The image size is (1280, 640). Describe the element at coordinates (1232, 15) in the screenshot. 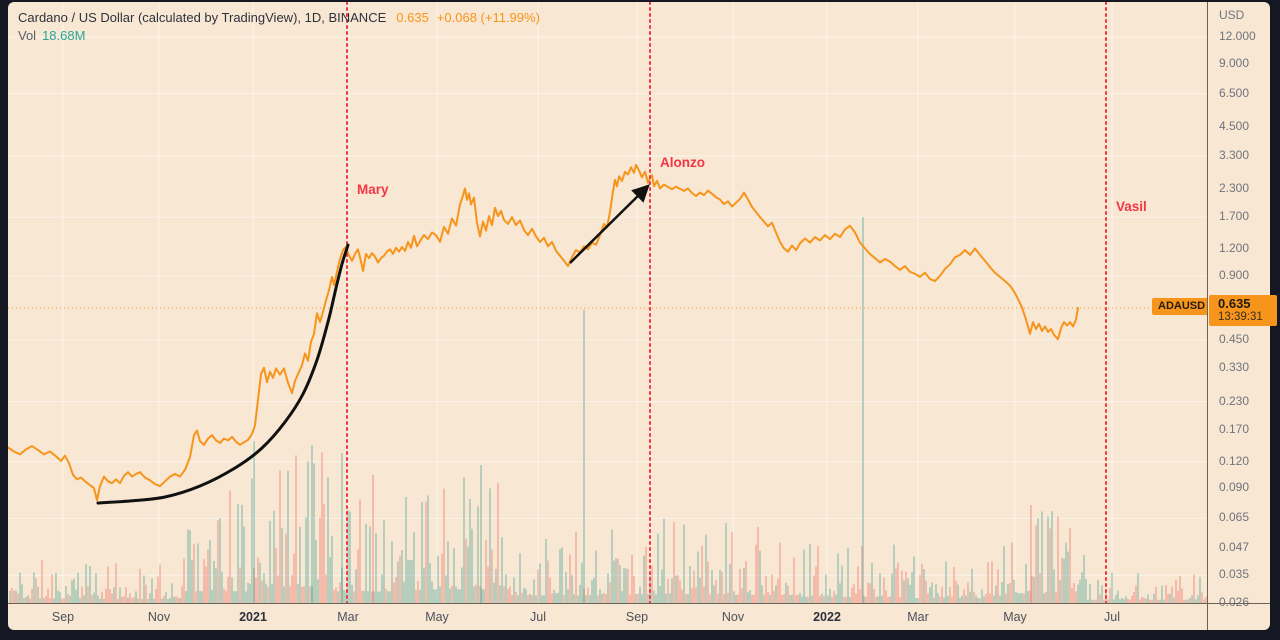

I see `price-axis-unit: USD` at that location.